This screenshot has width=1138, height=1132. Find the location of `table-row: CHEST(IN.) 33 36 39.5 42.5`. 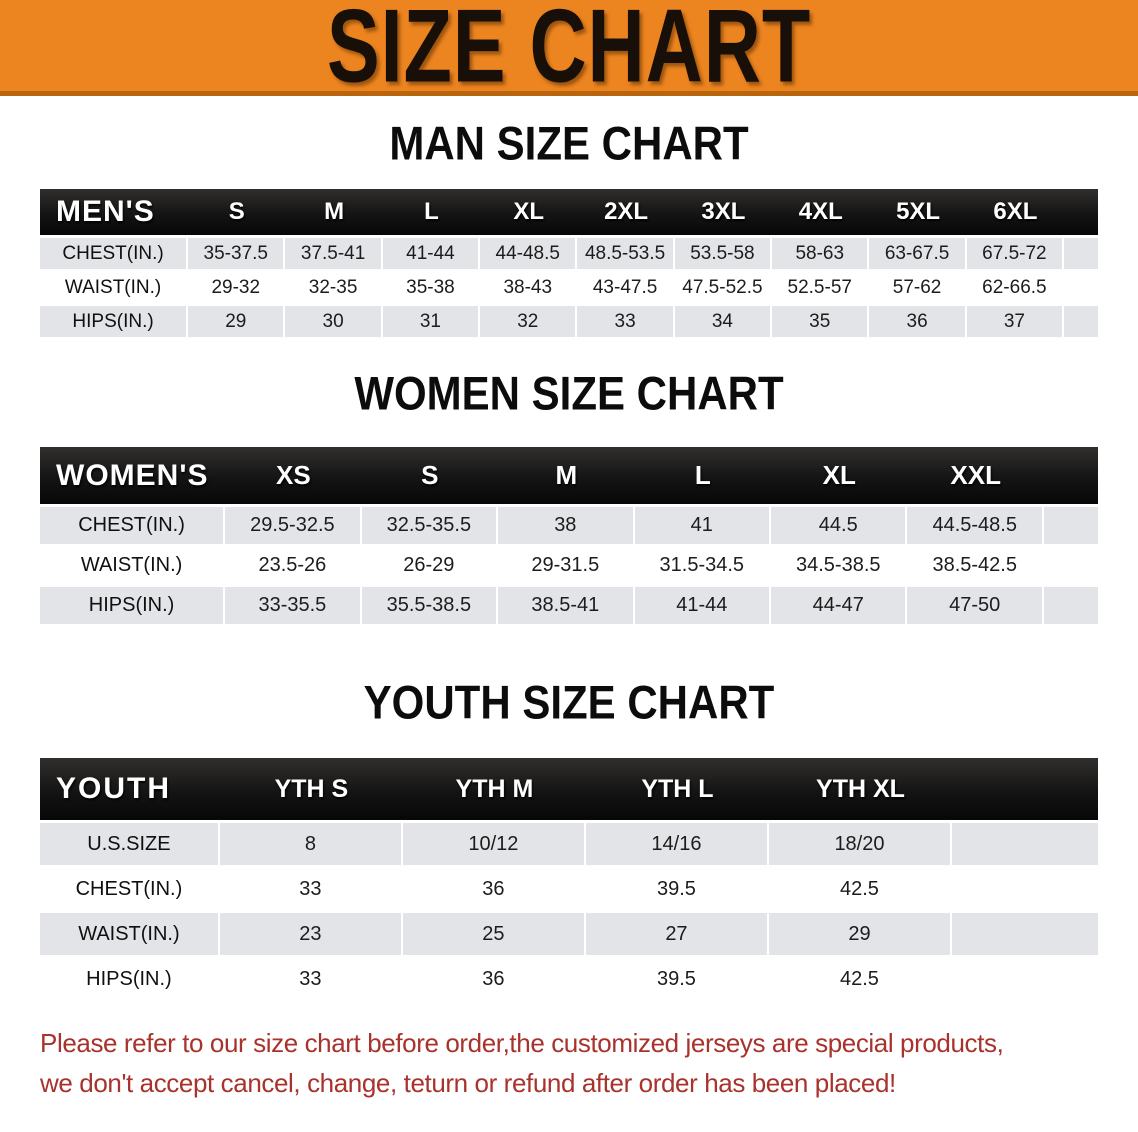

table-row: CHEST(IN.) 33 36 39.5 42.5 is located at coordinates (569, 889).